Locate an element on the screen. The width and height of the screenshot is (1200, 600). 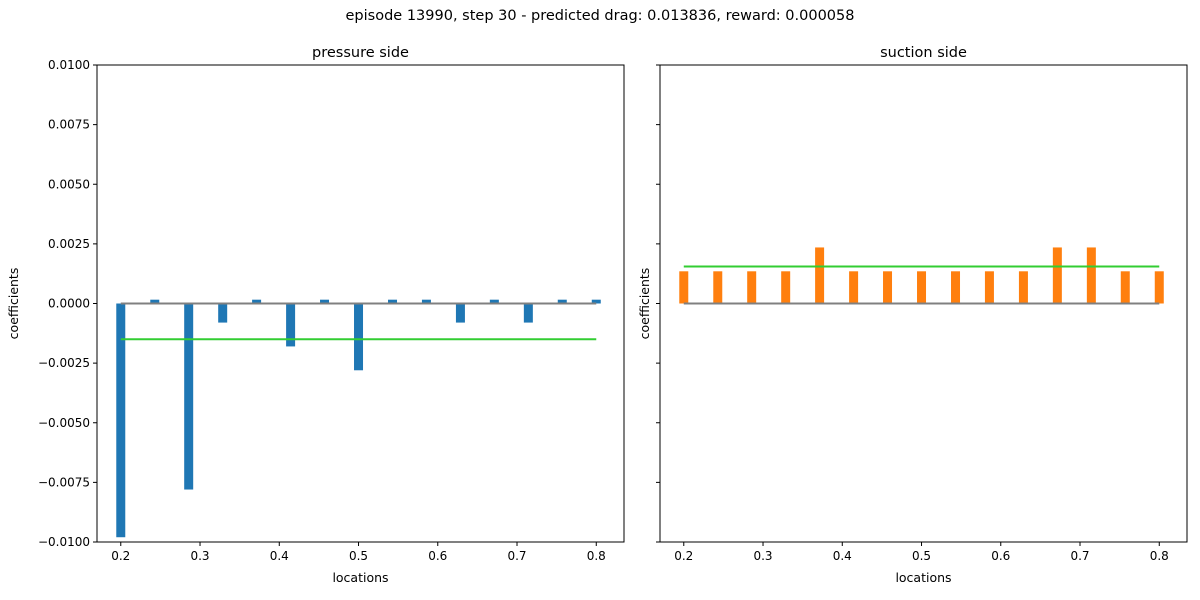
y-tick-label: −0.0025 is located at coordinates (64, 363).